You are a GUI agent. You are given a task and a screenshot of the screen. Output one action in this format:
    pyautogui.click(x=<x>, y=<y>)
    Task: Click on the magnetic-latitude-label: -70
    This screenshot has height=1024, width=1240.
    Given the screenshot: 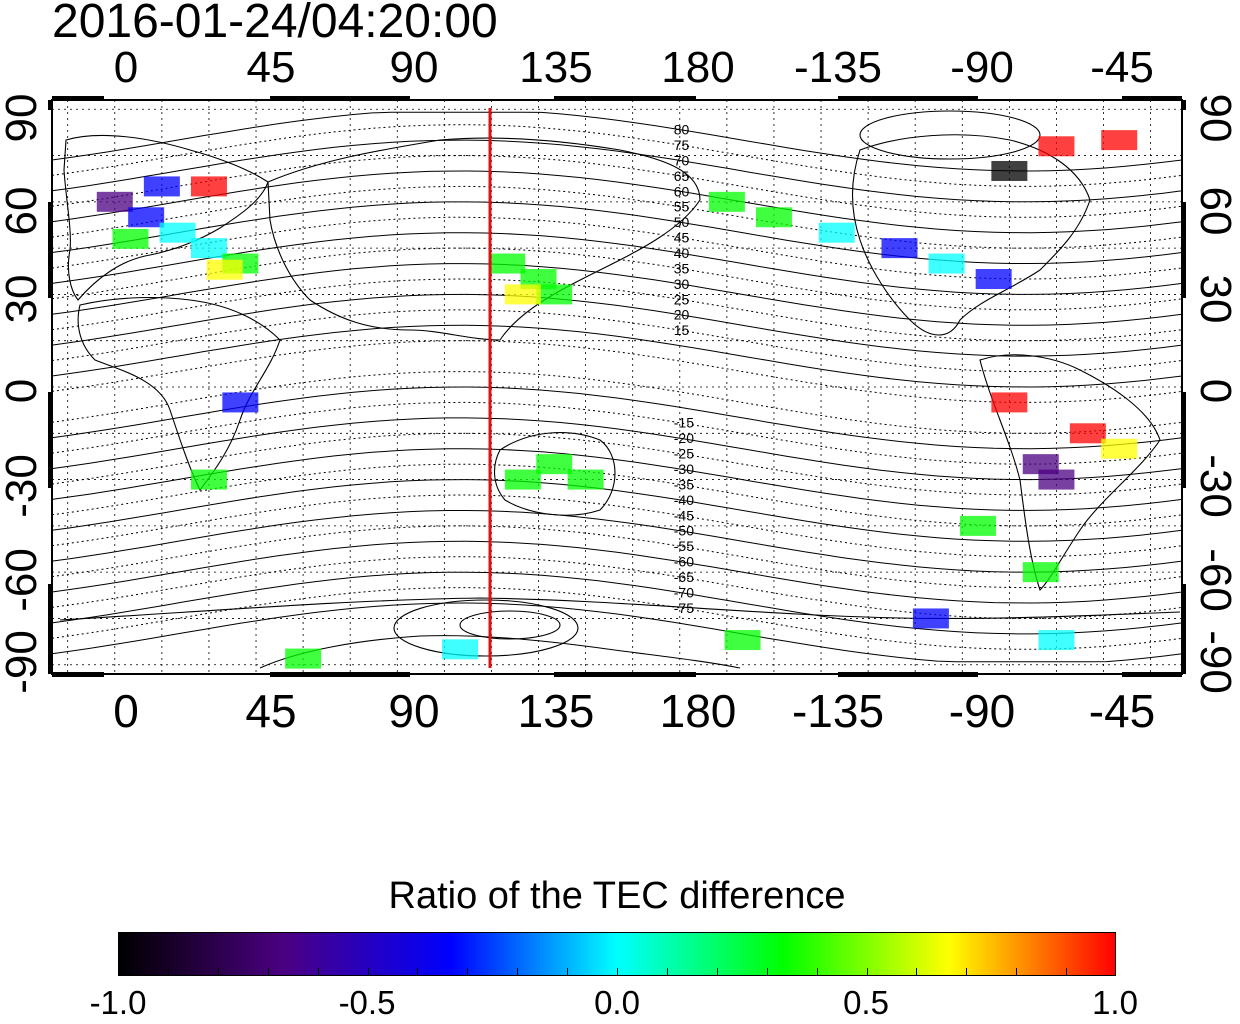 What is the action you would take?
    pyautogui.click(x=684, y=592)
    